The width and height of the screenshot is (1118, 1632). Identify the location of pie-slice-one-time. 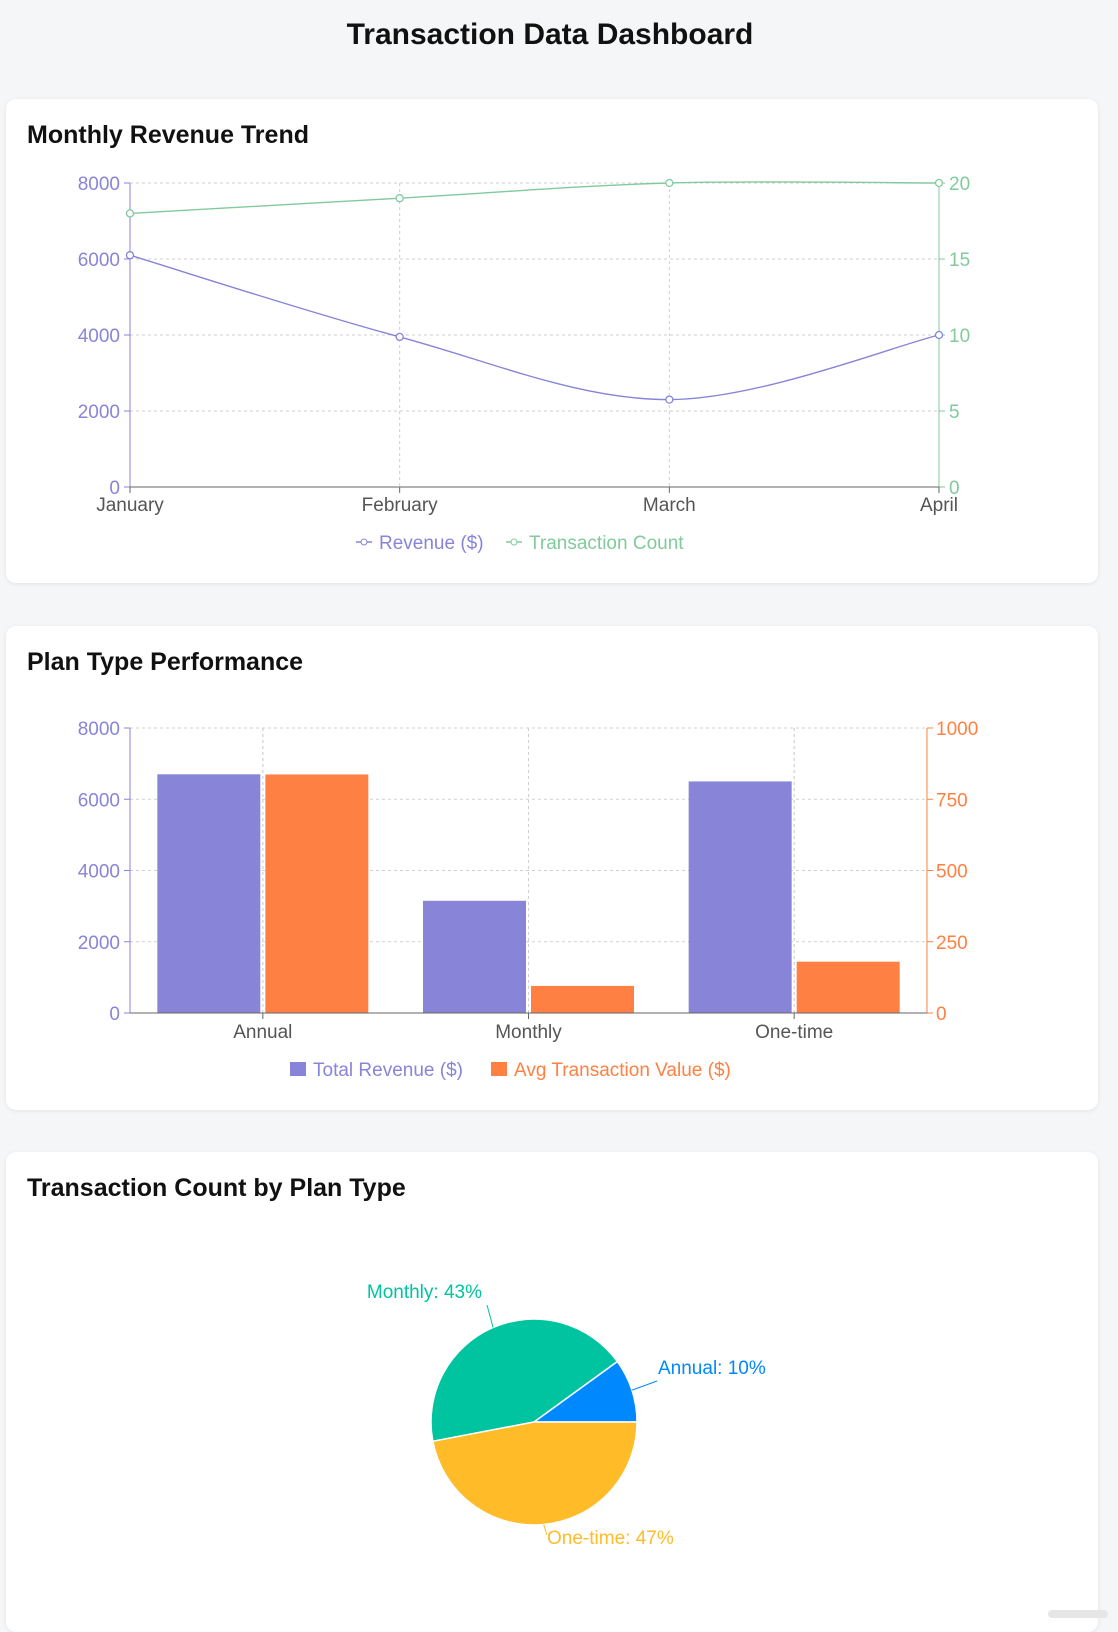
(535, 1473).